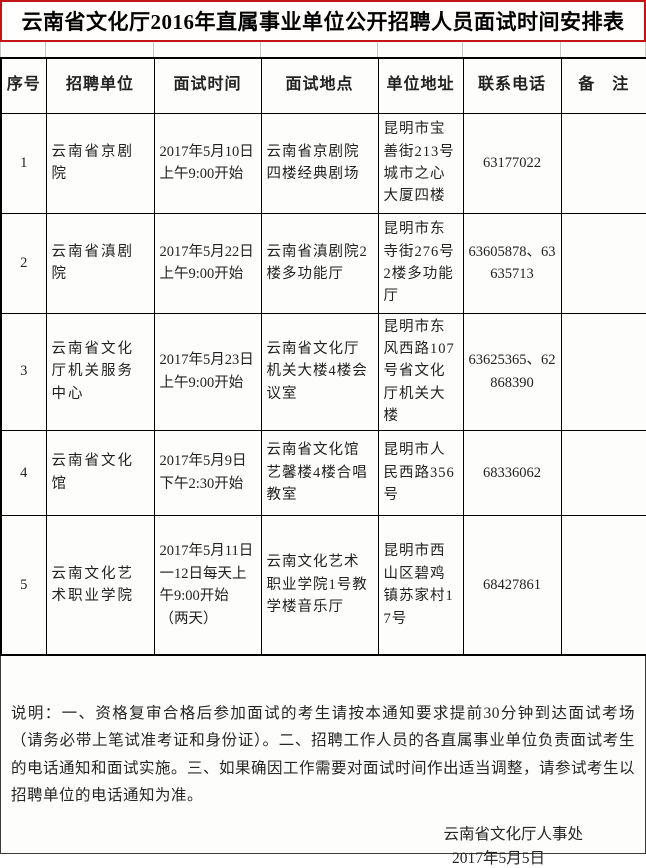  I want to click on cell-place: 云南省滇剧院2楼多功能厅, so click(319, 263).